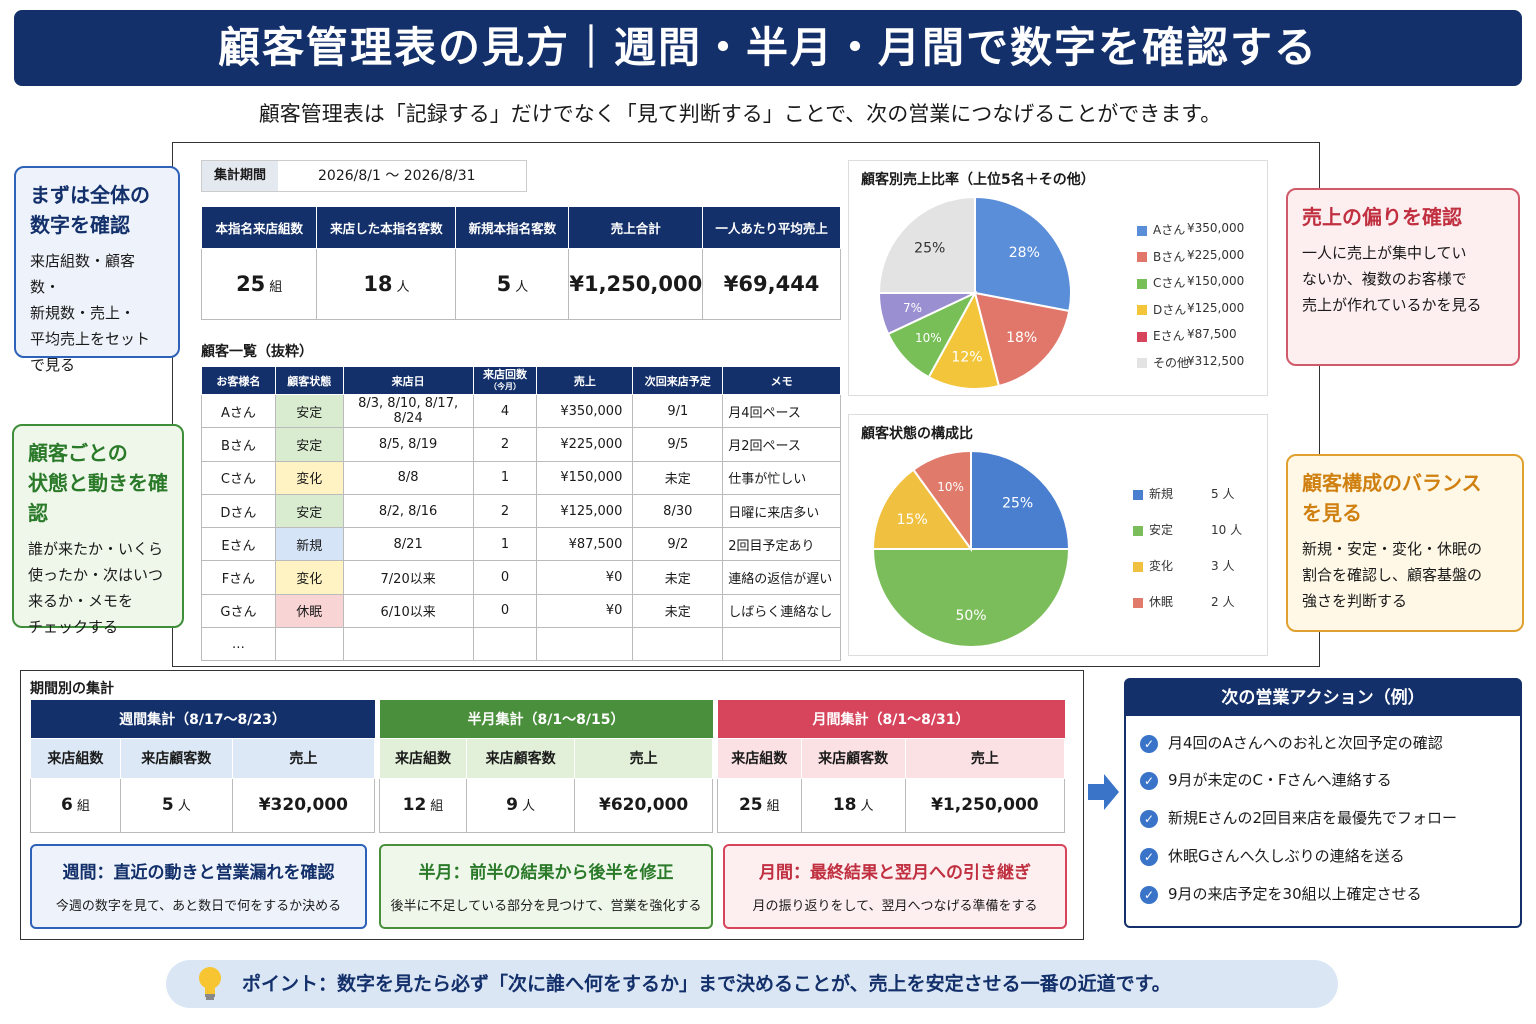 The width and height of the screenshot is (1536, 1024). What do you see at coordinates (238, 577) in the screenshot?
I see `table-cell: Fさん` at bounding box center [238, 577].